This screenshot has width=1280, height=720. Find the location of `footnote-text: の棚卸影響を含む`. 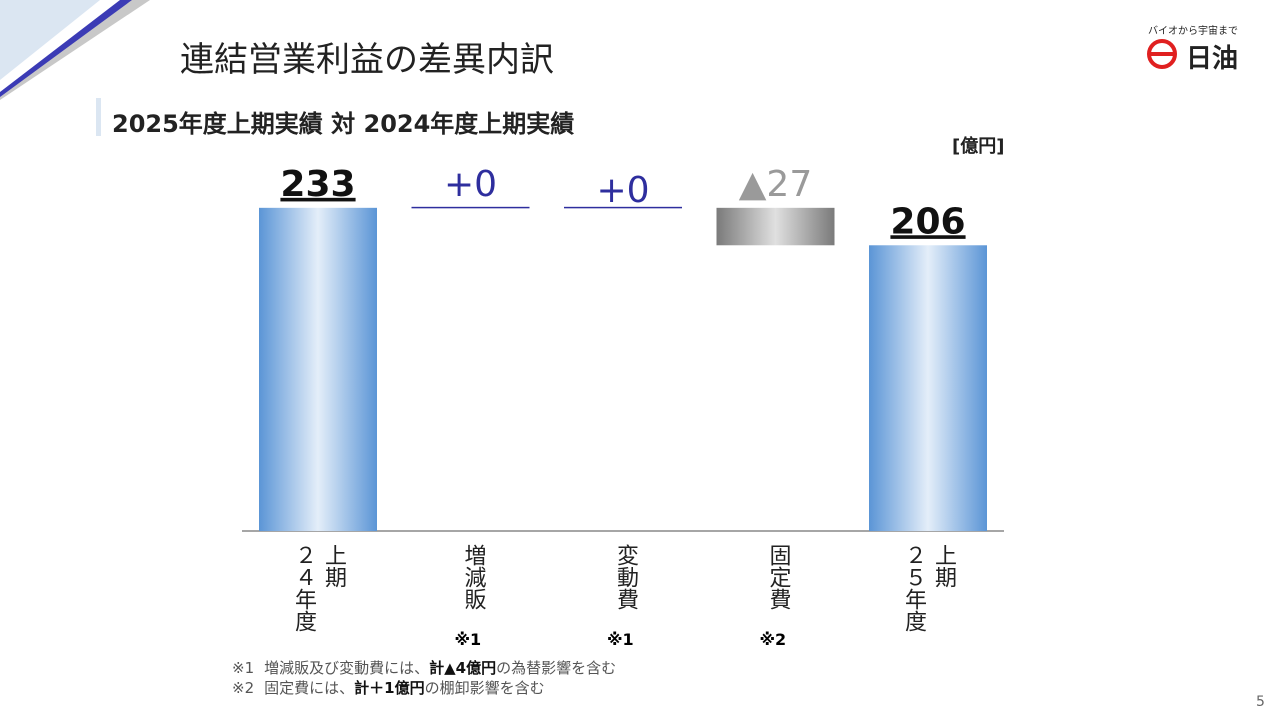

footnote-text: の棚卸影響を含む is located at coordinates (484, 688).